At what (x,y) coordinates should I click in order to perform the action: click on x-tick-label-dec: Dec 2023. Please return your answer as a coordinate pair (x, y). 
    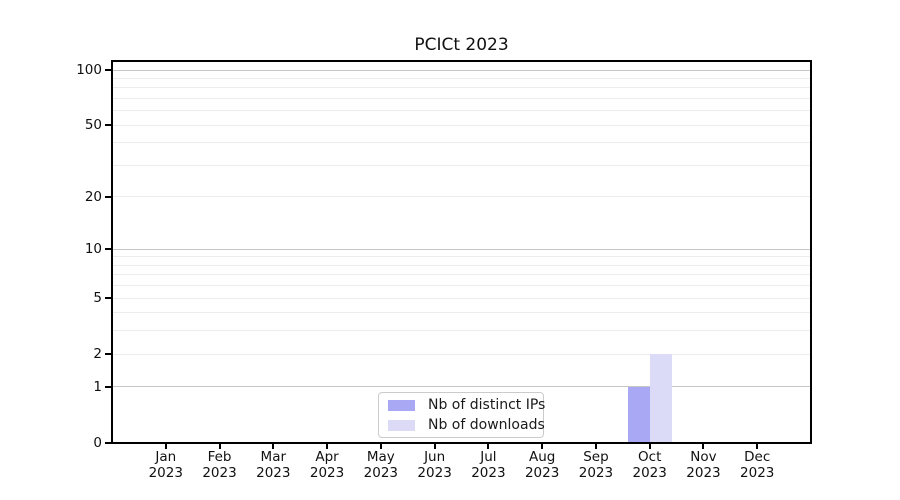
    Looking at the image, I should click on (757, 465).